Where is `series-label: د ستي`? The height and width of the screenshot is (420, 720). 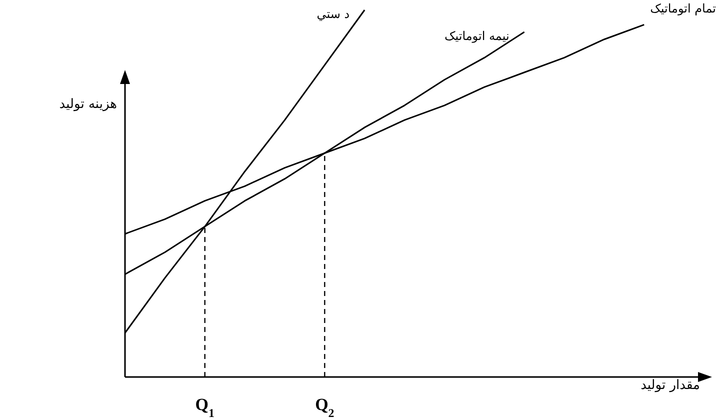 series-label: د ستي is located at coordinates (333, 14).